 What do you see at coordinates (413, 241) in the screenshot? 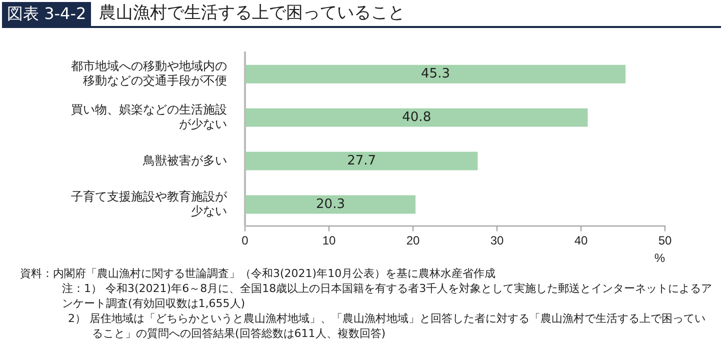
I see `x-tick-label: 20` at bounding box center [413, 241].